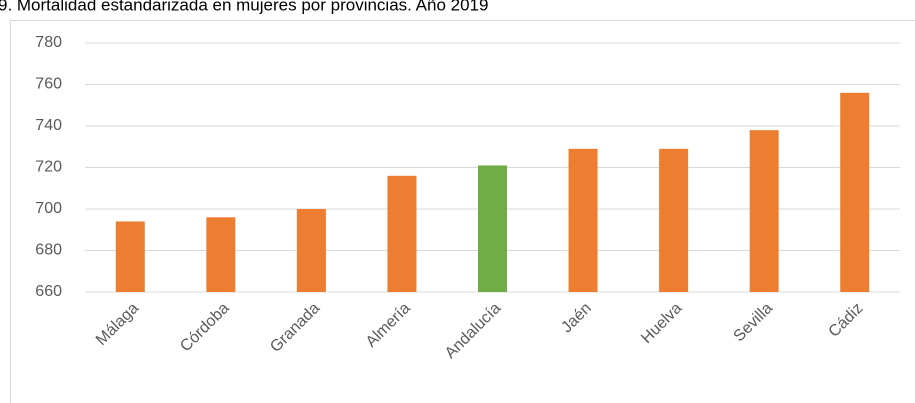  Describe the element at coordinates (48, 42) in the screenshot. I see `y-tick-label: 780` at that location.